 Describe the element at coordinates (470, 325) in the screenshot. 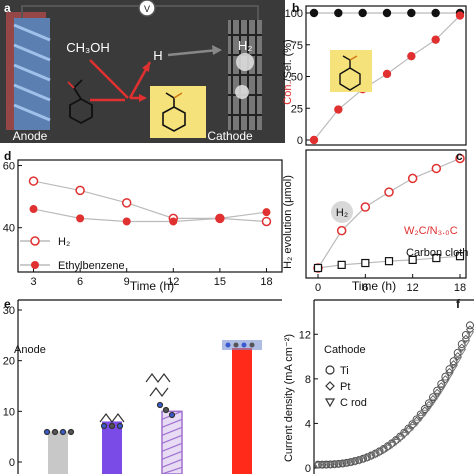

I see `panel-f-ti-point` at that location.